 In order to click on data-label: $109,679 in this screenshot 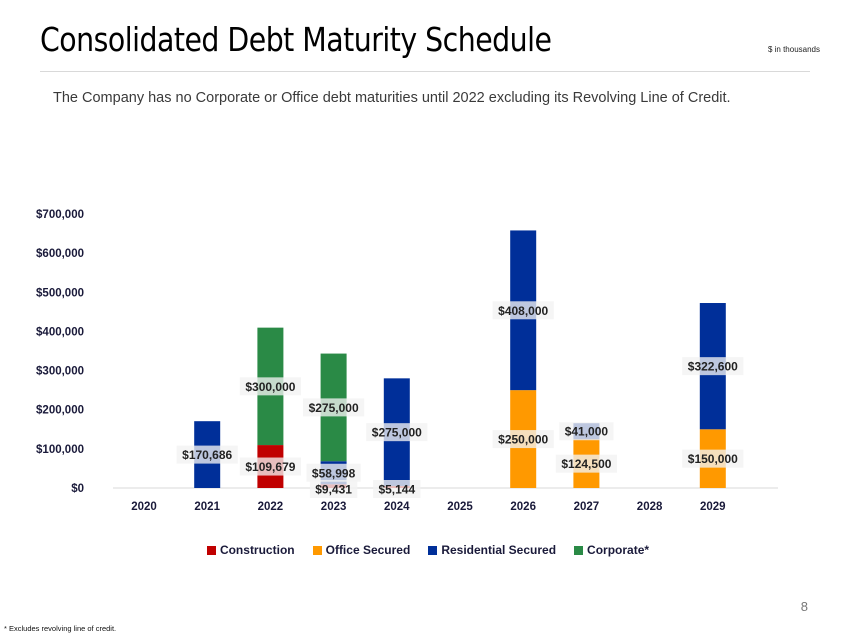, I will do `click(270, 467)`.